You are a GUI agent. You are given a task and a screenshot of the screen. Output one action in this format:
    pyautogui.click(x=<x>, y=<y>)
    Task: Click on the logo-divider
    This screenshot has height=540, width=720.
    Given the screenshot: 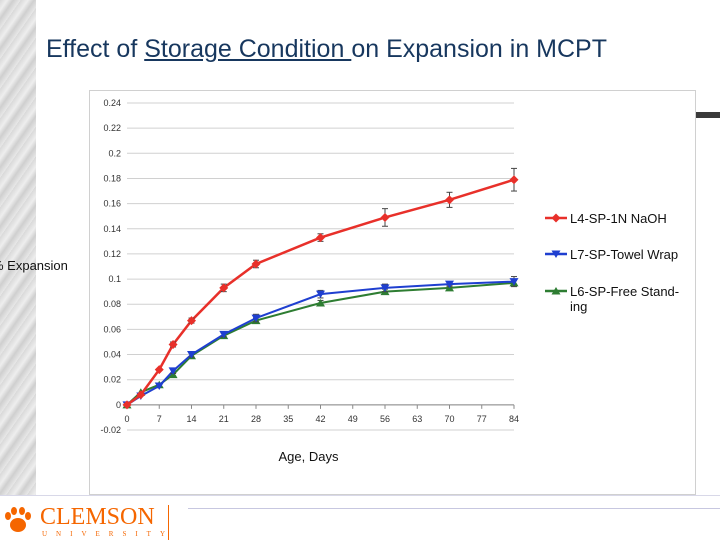 What is the action you would take?
    pyautogui.click(x=168, y=522)
    